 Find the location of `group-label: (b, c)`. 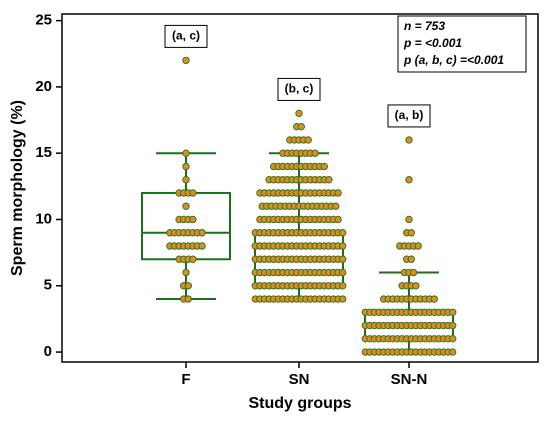

group-label: (b, c) is located at coordinates (299, 89).